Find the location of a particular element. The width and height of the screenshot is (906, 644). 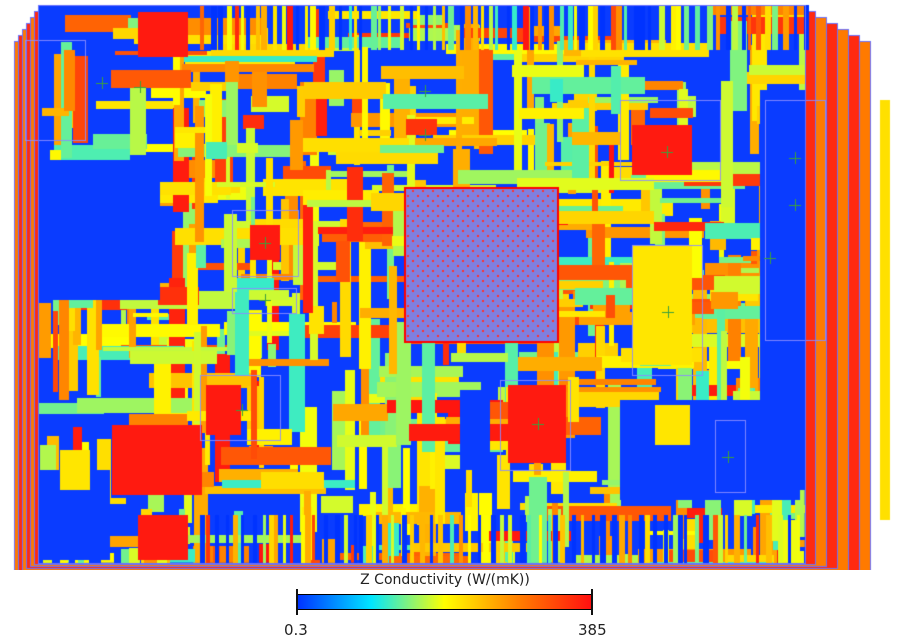

colorbar is located at coordinates (444, 602).